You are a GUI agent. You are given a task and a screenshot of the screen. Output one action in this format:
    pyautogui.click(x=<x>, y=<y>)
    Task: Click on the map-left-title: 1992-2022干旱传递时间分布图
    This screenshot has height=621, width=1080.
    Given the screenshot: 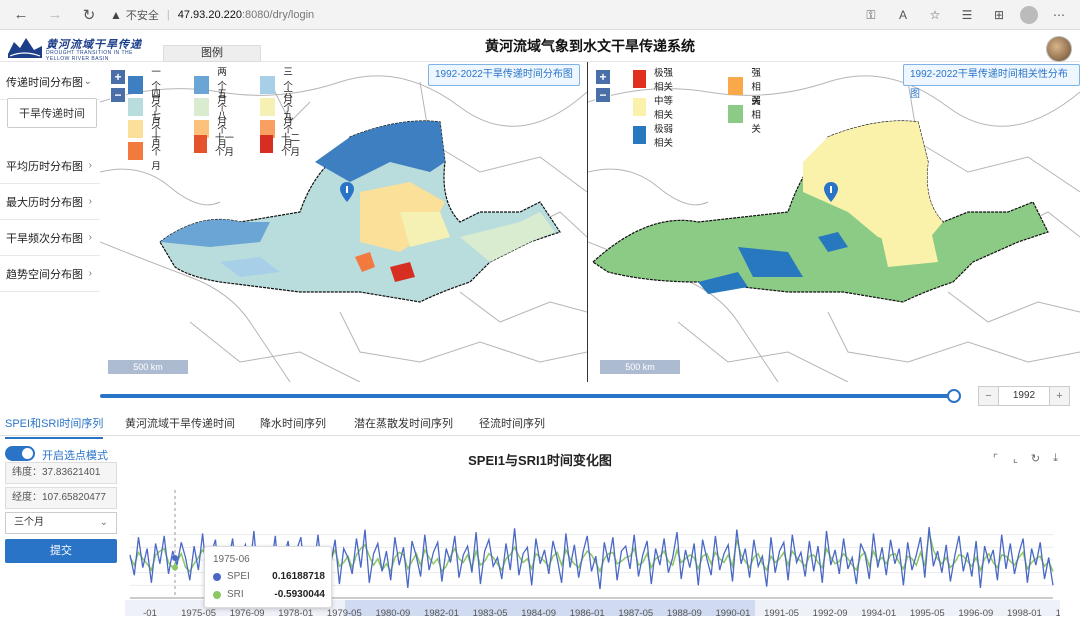 What is the action you would take?
    pyautogui.click(x=504, y=75)
    